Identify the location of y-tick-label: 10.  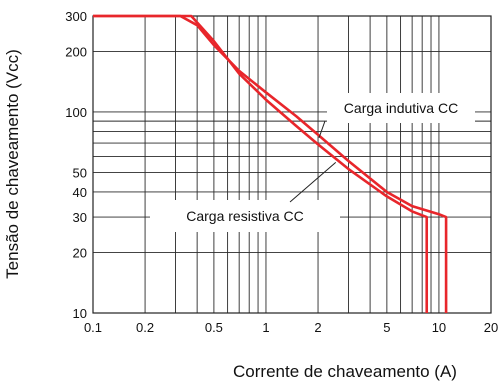
(80, 313).